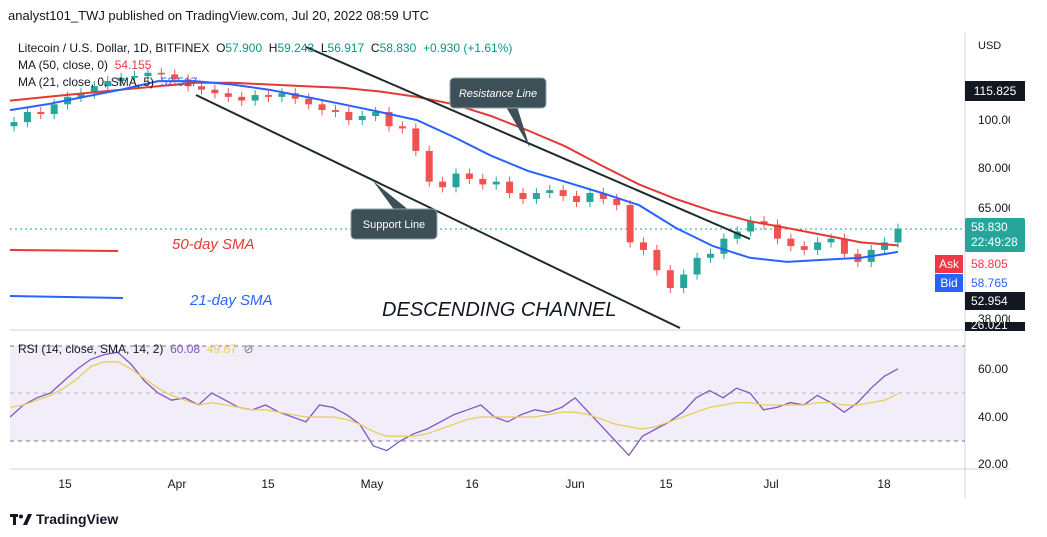  Describe the element at coordinates (108, 82) in the screenshot. I see `ma21-legend: MA (21, close, 0, SMA, 5) 52.517` at that location.